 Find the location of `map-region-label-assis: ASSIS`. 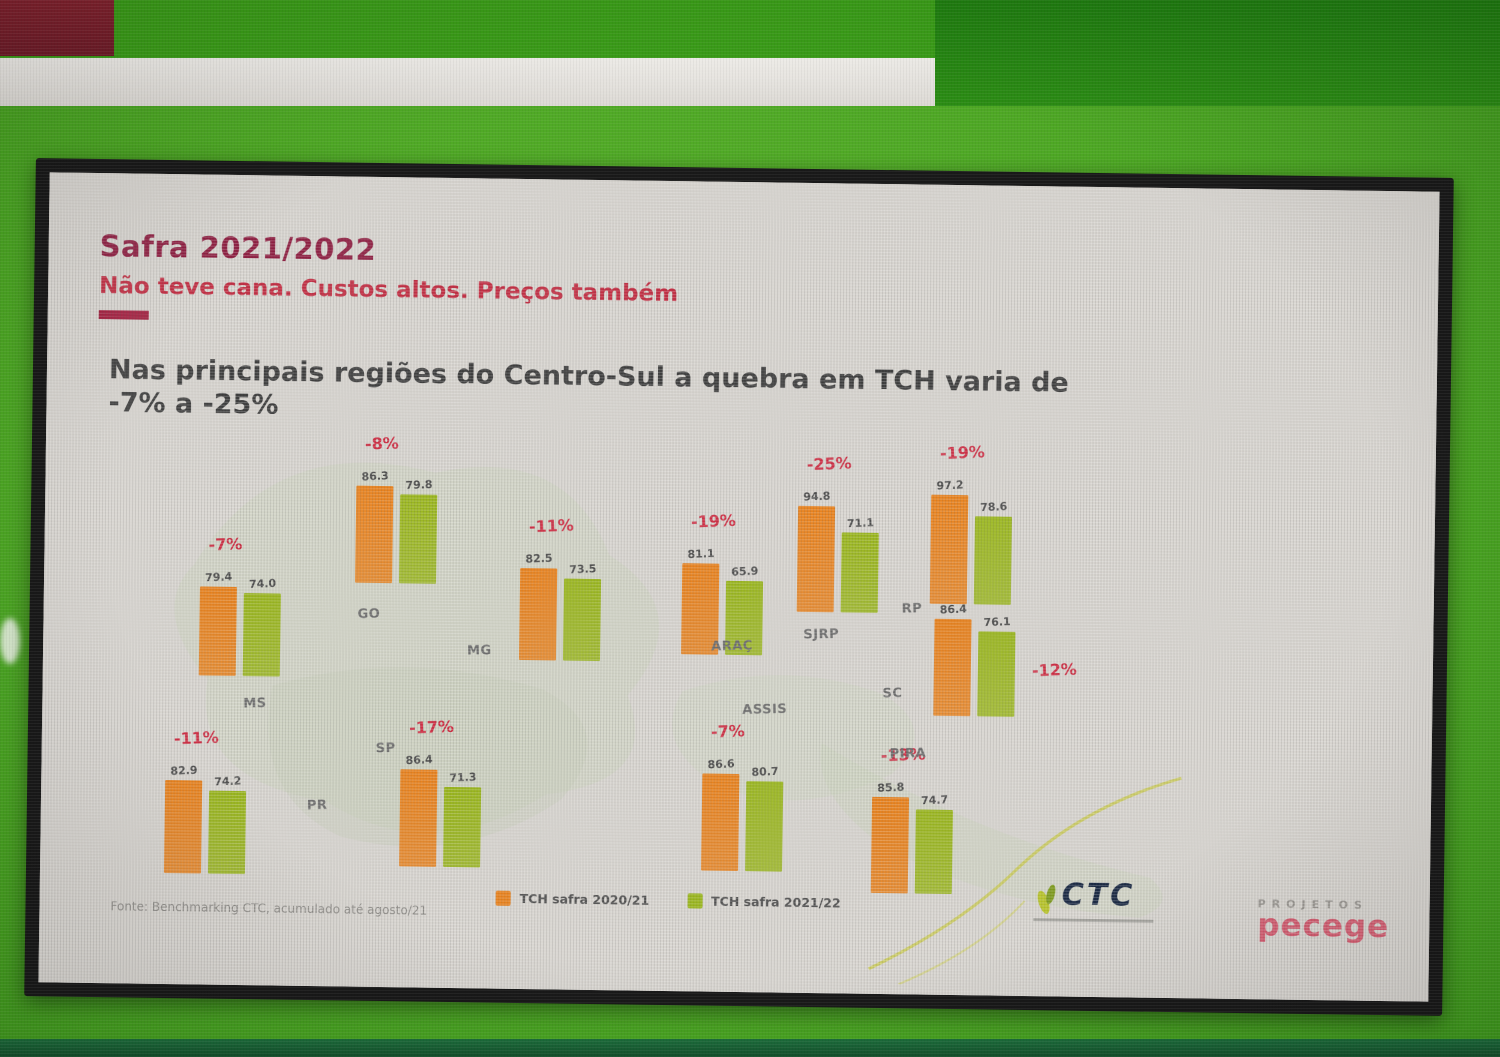

map-region-label-assis: ASSIS is located at coordinates (765, 709).